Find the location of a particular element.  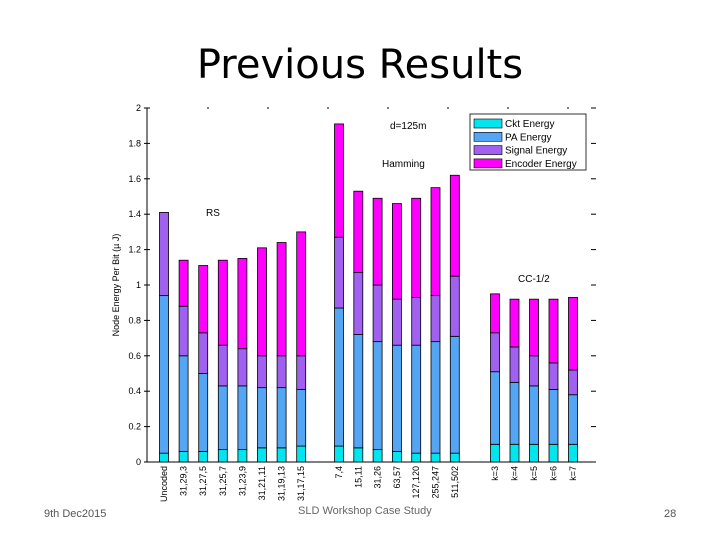

y-tick-label: 1.8 is located at coordinates (134, 143).